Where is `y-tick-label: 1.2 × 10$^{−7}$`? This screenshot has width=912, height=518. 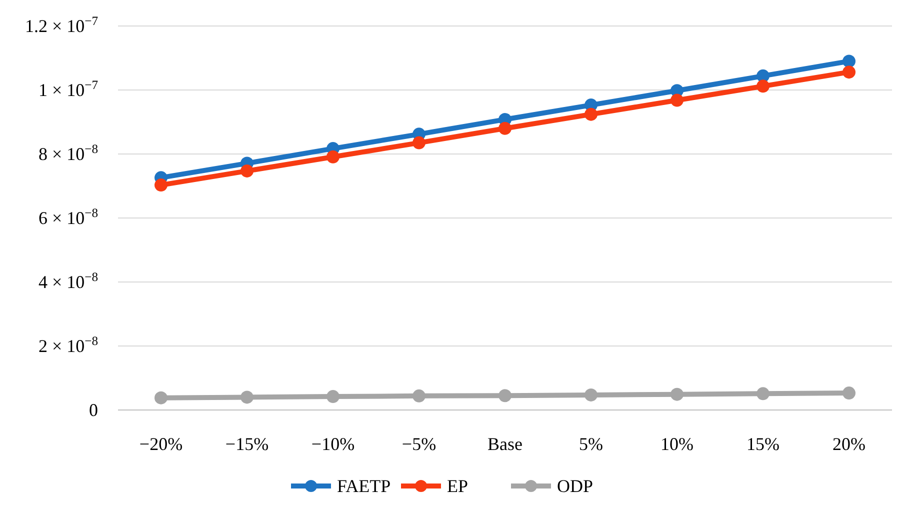
y-tick-label: 1.2 × 10$^{−7}$ is located at coordinates (61, 25).